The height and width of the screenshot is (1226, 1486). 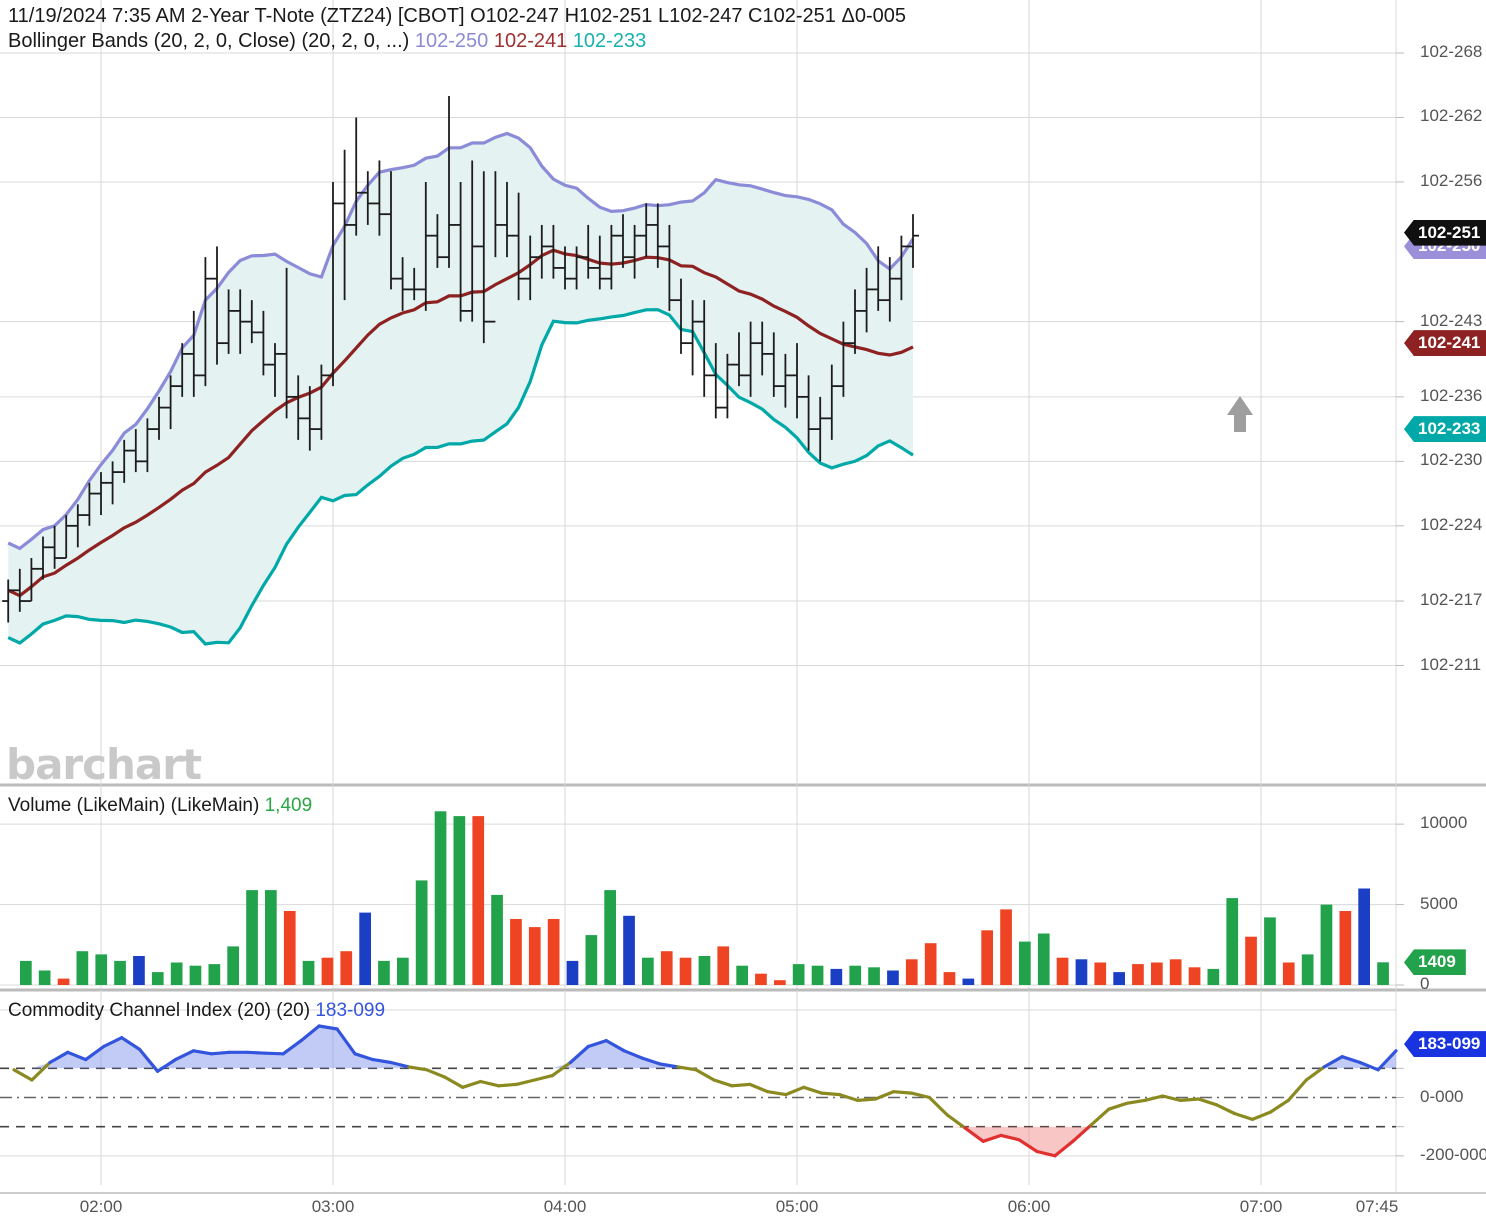 What do you see at coordinates (1451, 116) in the screenshot?
I see `price-axis-tick: 102-262` at bounding box center [1451, 116].